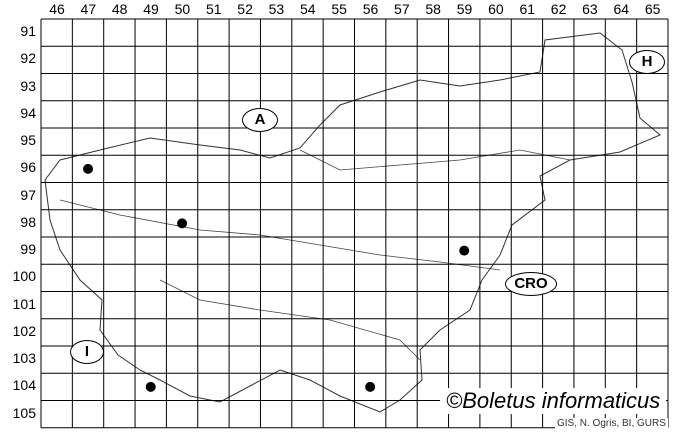  What do you see at coordinates (24, 303) in the screenshot?
I see `row-label: 101` at bounding box center [24, 303].